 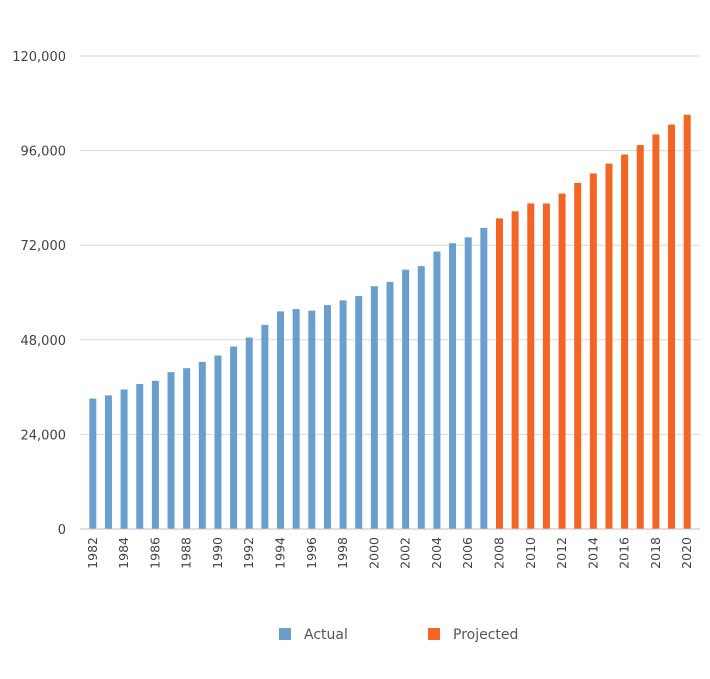 What do you see at coordinates (624, 553) in the screenshot?
I see `x-tick-label: 2016` at bounding box center [624, 553].